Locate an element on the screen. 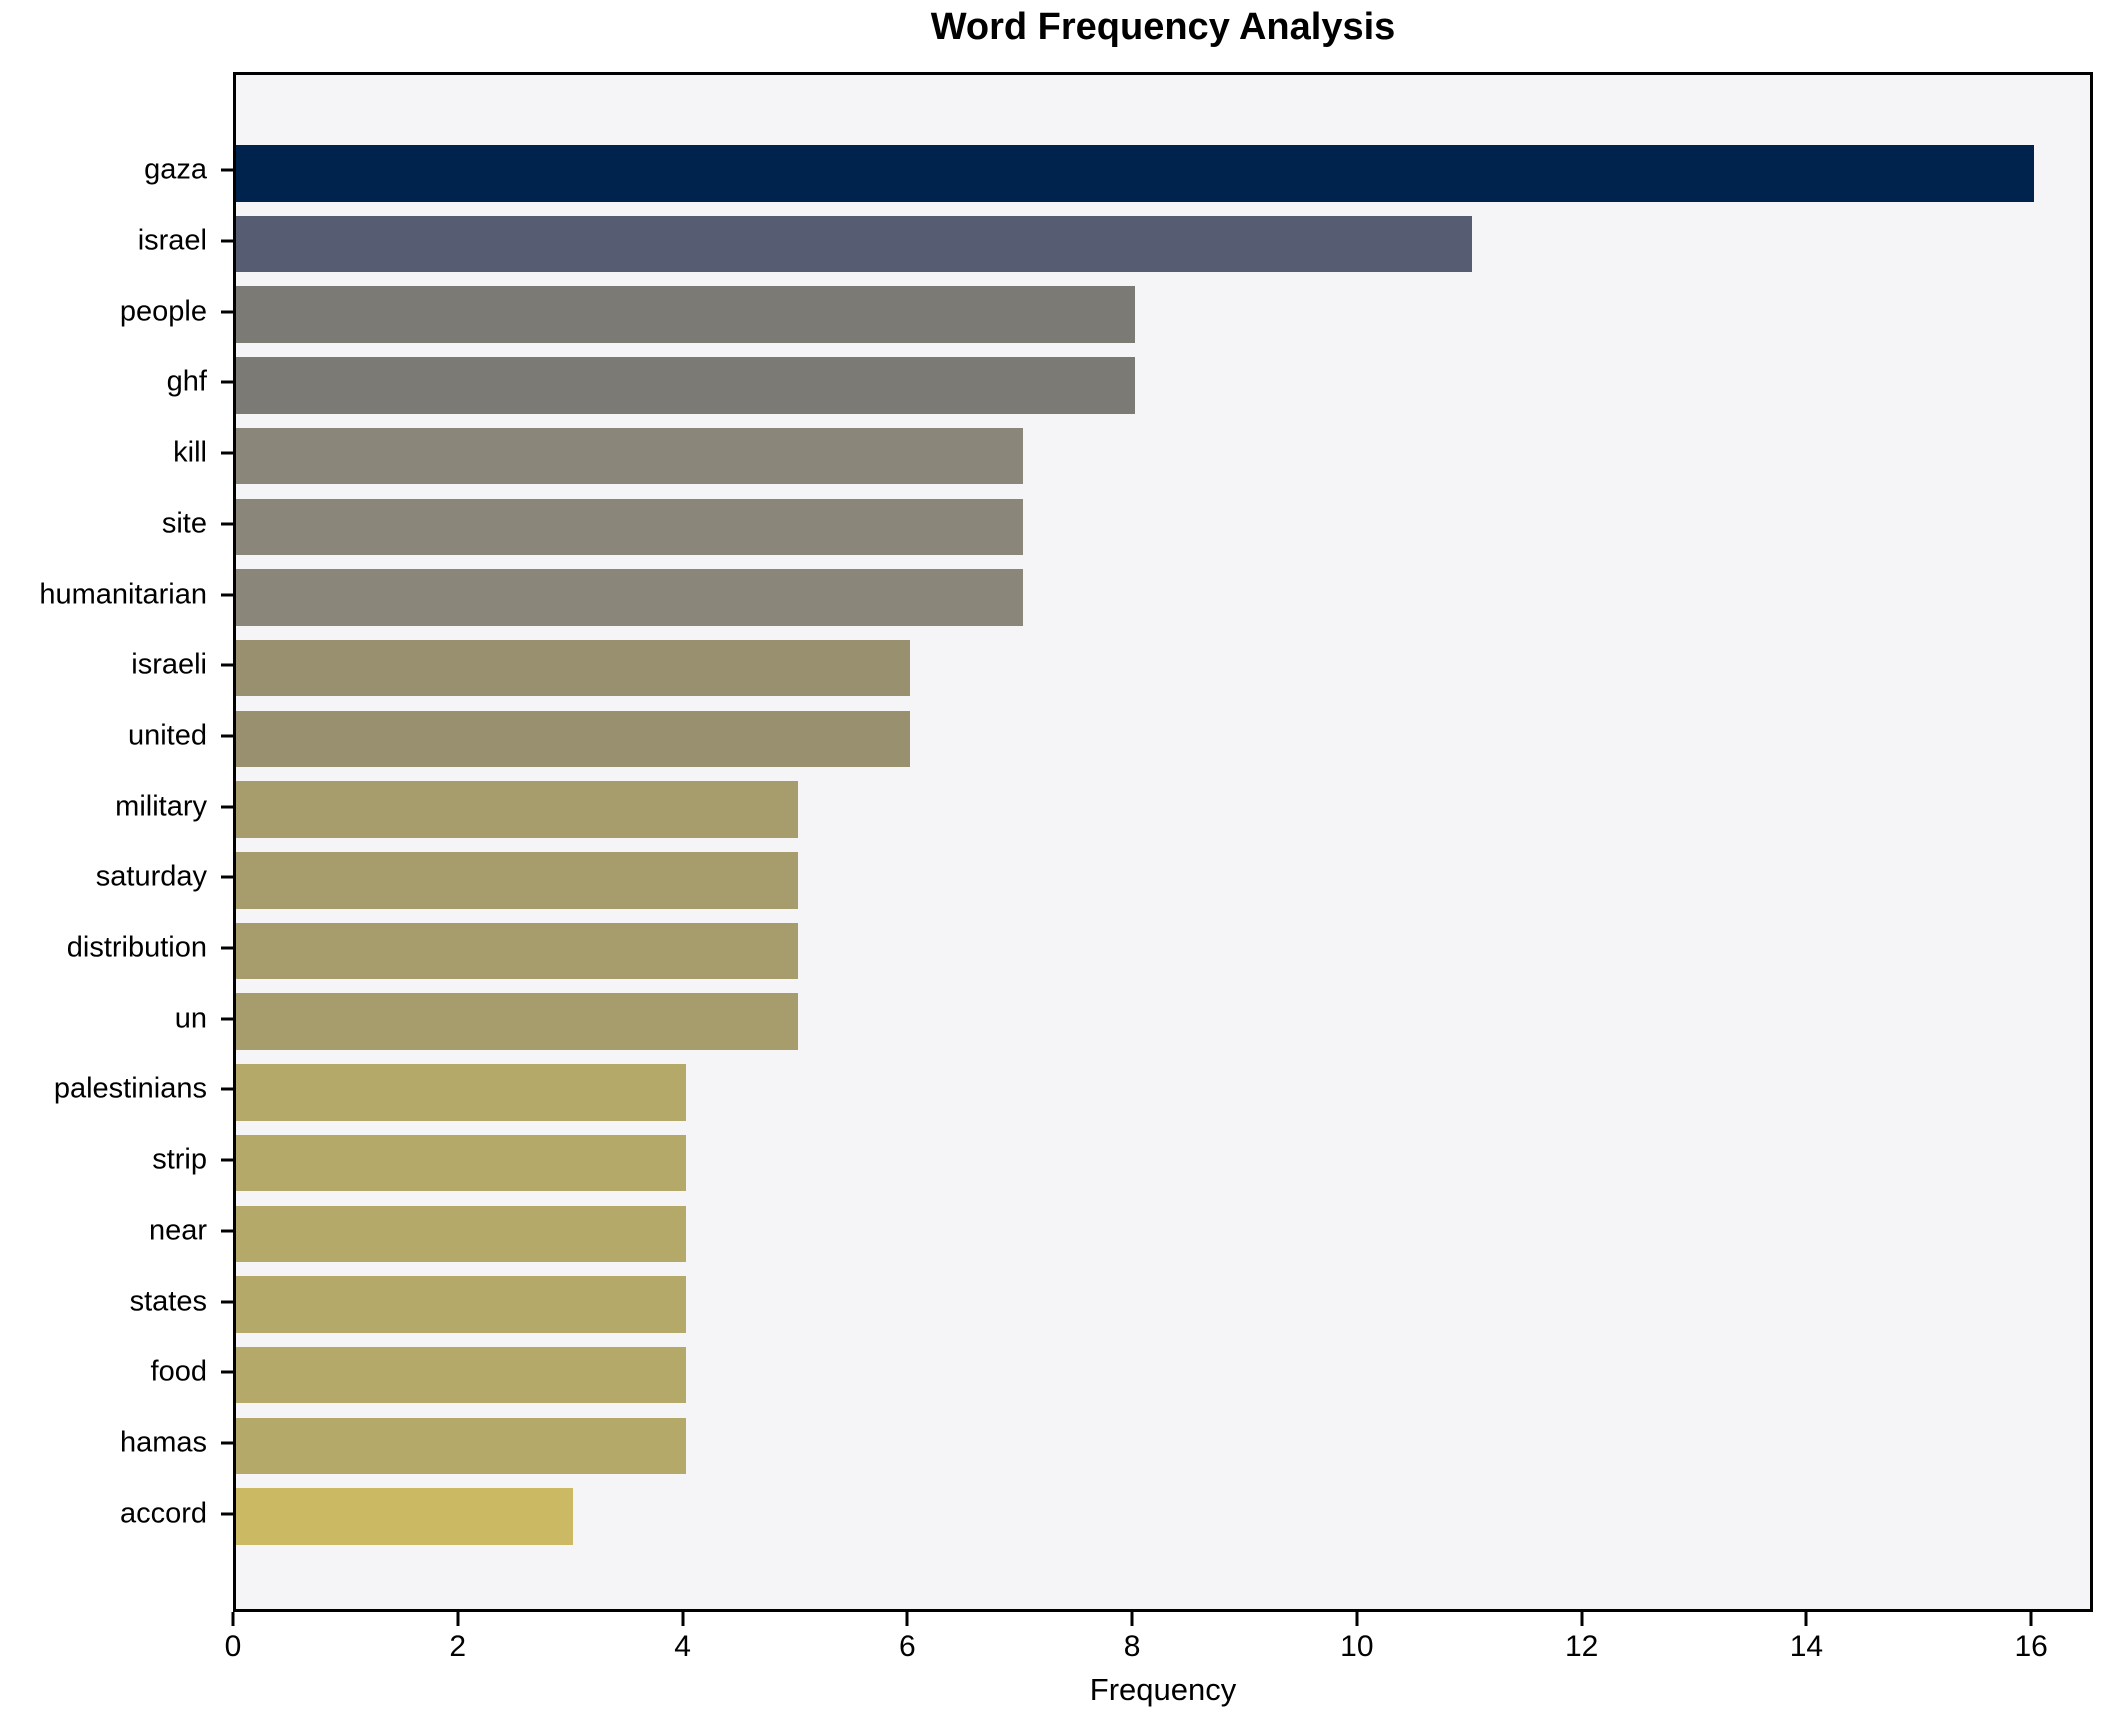  y-tick-label-site: site is located at coordinates (184, 523).